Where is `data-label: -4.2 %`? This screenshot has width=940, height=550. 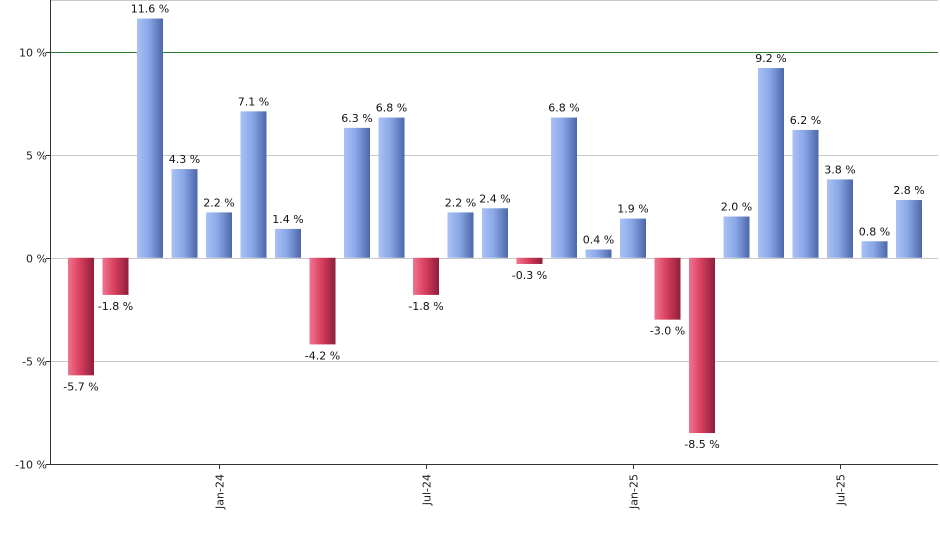
data-label: -4.2 % is located at coordinates (322, 355).